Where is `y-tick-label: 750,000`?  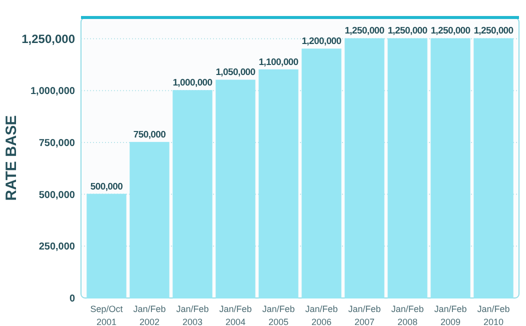 y-tick-label: 750,000 is located at coordinates (57, 143).